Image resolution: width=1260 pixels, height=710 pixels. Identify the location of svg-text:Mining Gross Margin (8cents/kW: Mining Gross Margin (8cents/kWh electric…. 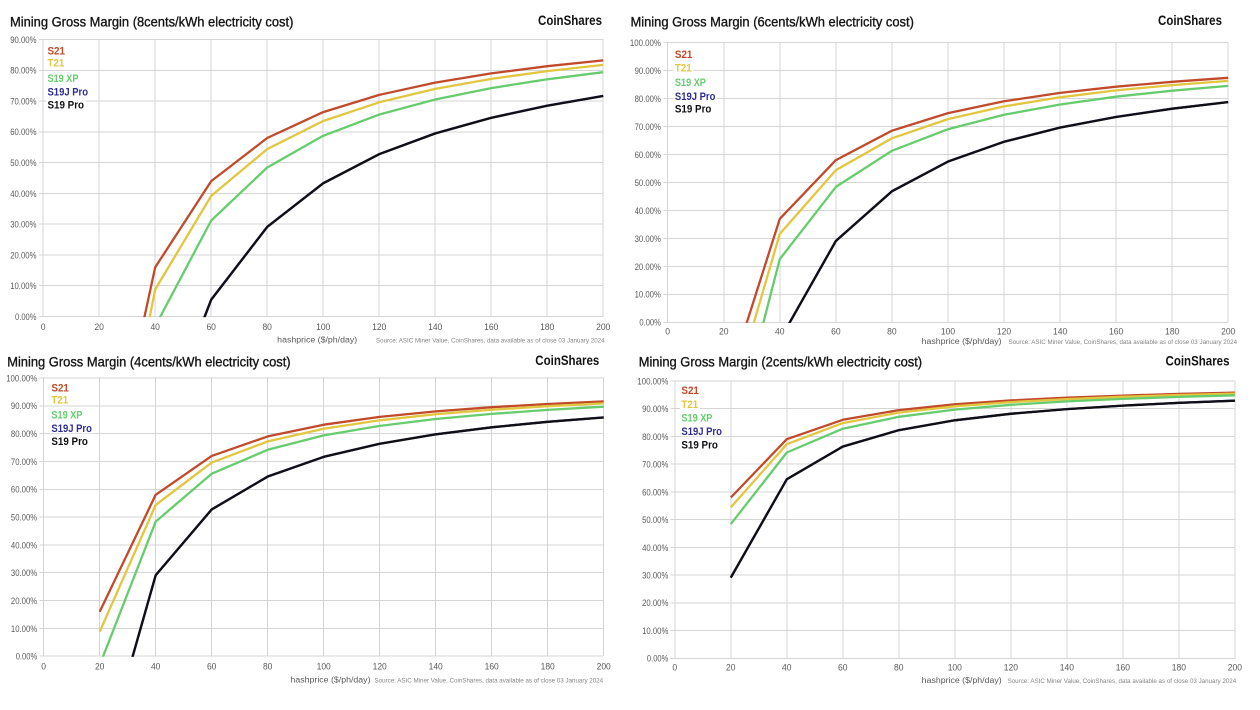
(151, 22).